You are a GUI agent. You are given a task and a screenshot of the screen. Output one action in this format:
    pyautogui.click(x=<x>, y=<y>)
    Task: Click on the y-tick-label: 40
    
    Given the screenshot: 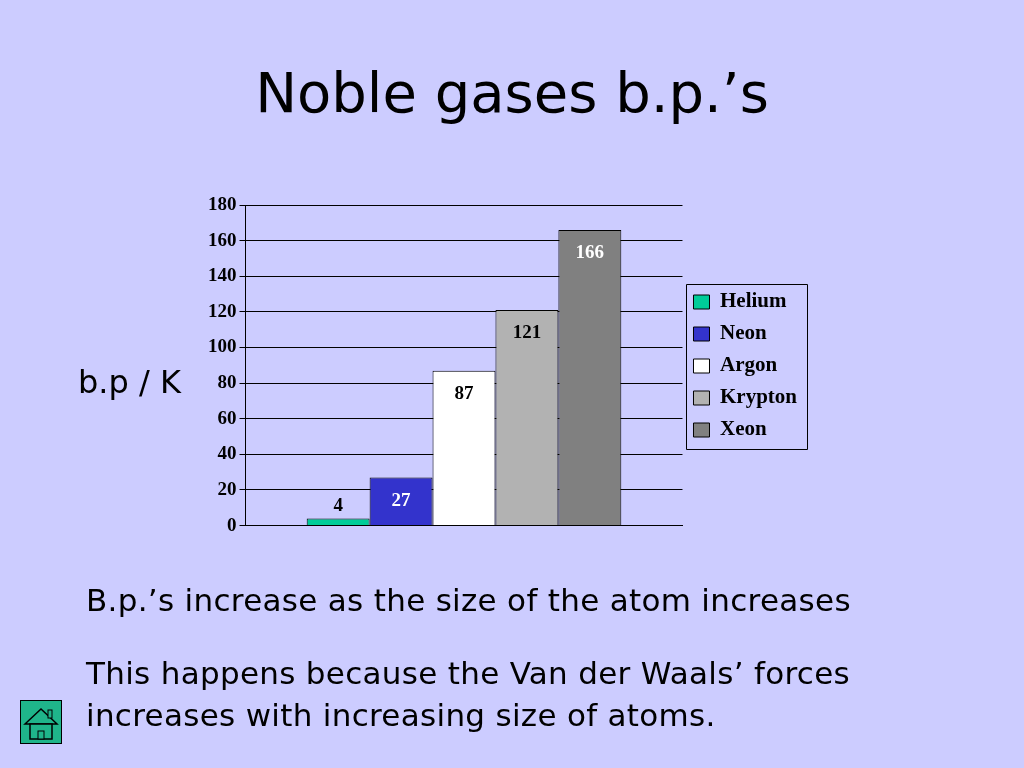 What is the action you would take?
    pyautogui.click(x=227, y=453)
    